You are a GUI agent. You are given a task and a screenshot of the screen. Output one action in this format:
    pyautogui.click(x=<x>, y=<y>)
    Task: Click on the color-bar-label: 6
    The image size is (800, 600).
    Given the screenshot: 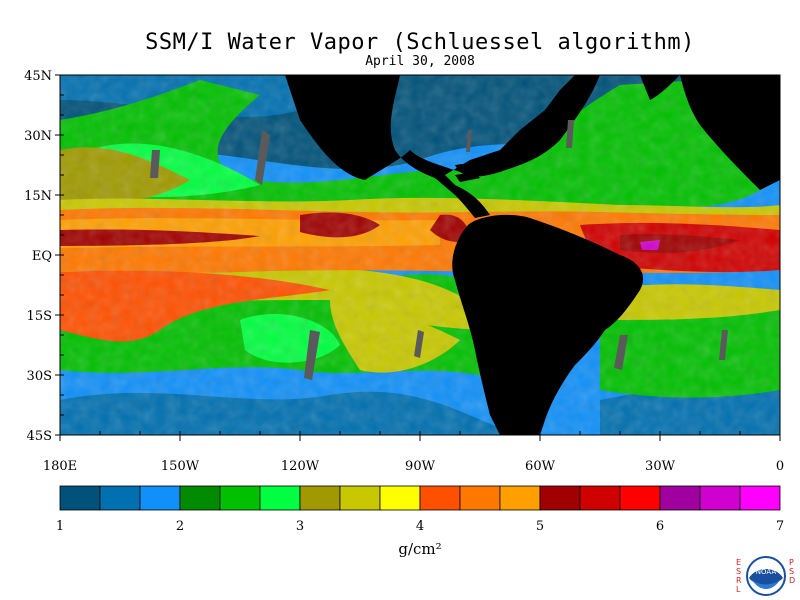 What is the action you would take?
    pyautogui.click(x=660, y=526)
    